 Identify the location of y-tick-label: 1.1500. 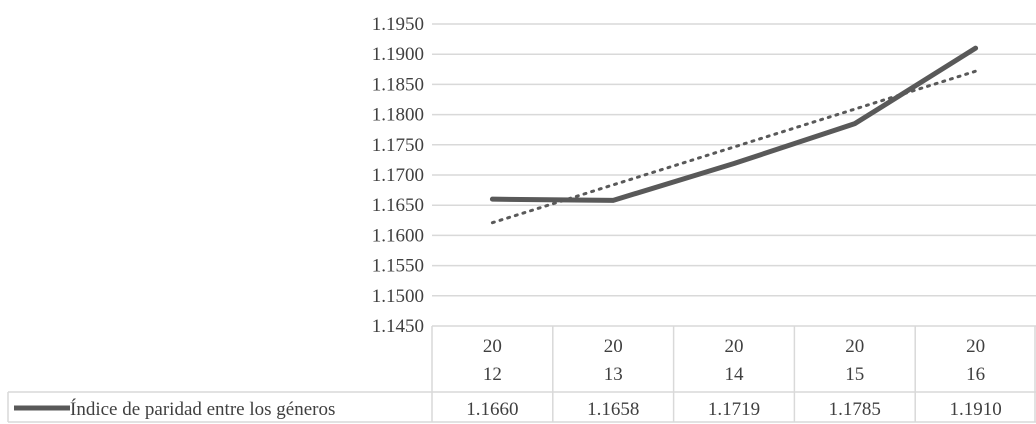
(398, 296).